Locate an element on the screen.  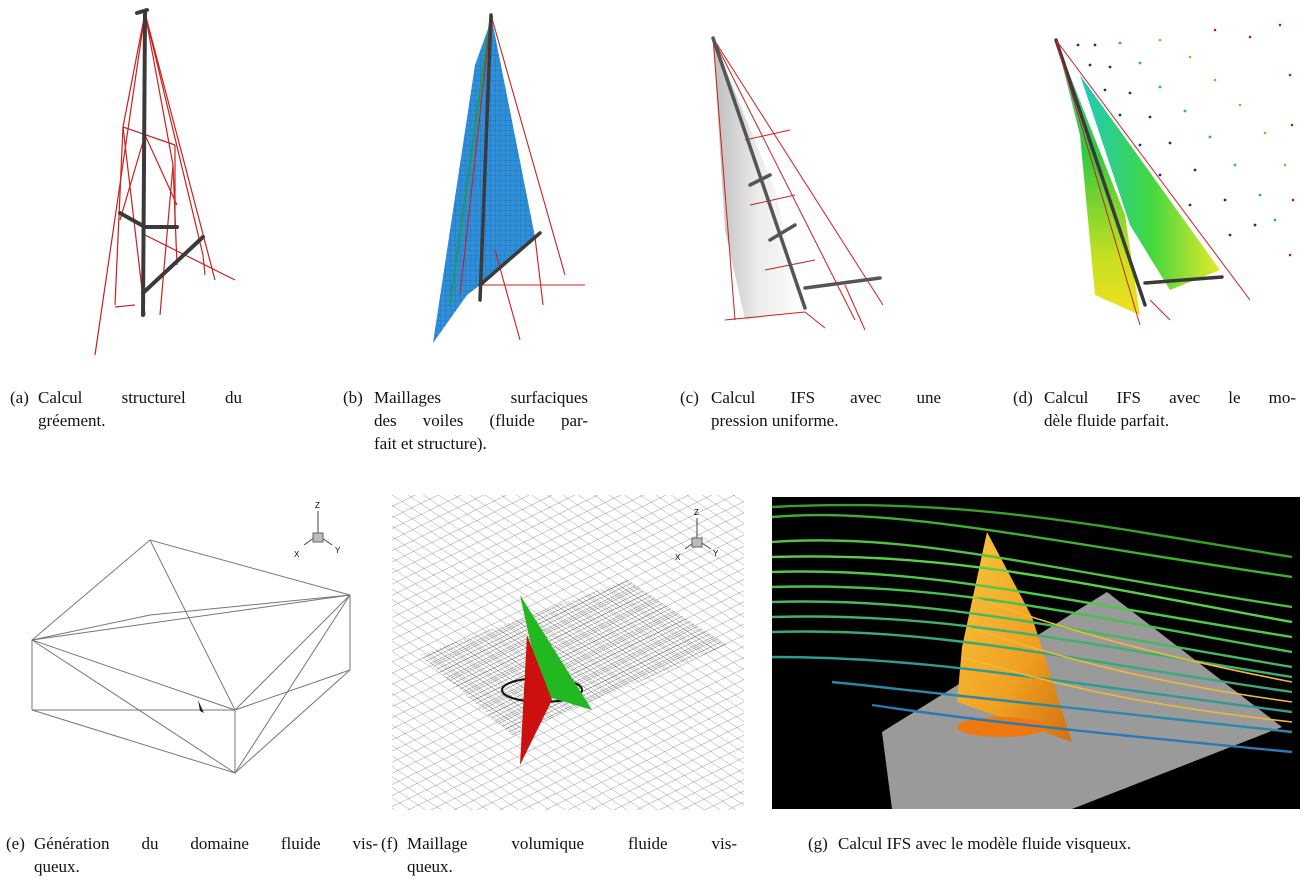
caption-line: fait et structure). is located at coordinates (430, 443).